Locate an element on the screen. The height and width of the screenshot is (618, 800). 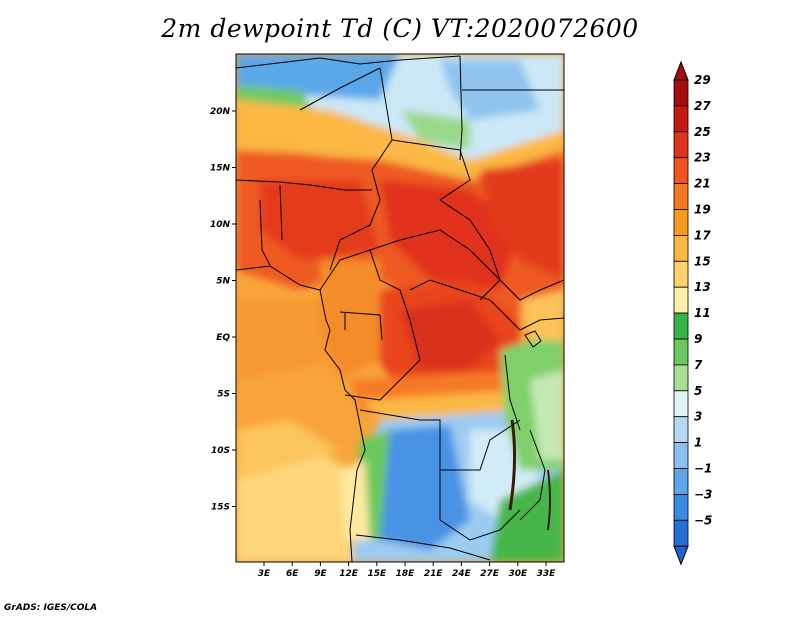
colorbar-label: 1 is located at coordinates (698, 443).